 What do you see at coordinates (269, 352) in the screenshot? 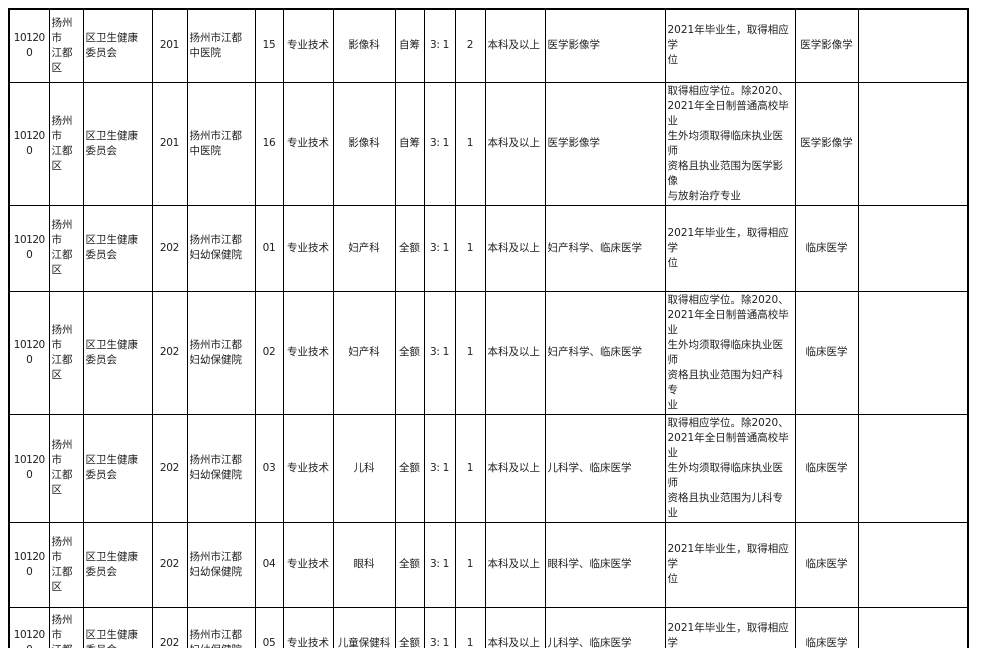
I see `cell-position-code: 02` at bounding box center [269, 352].